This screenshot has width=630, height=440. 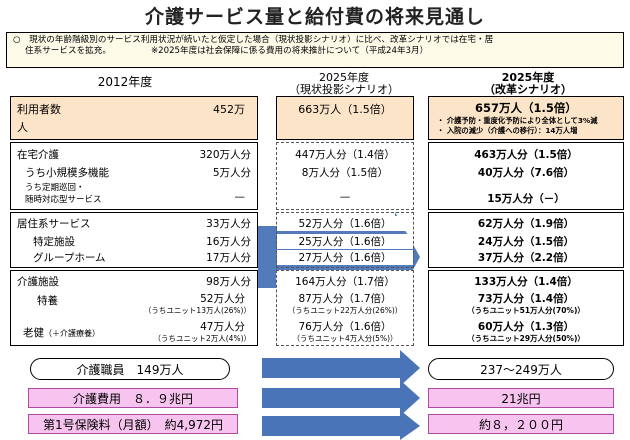 I want to click on home-current-box: 447万人分（1.4倍） 8万人分（1.5倍） —, so click(x=345, y=176).